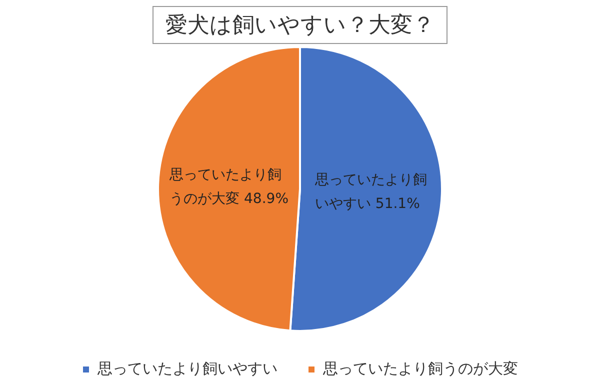 Image resolution: width=600 pixels, height=389 pixels. Describe the element at coordinates (300, 25) in the screenshot. I see `chart-title: 愛犬は飼いやすい？大変？` at that location.